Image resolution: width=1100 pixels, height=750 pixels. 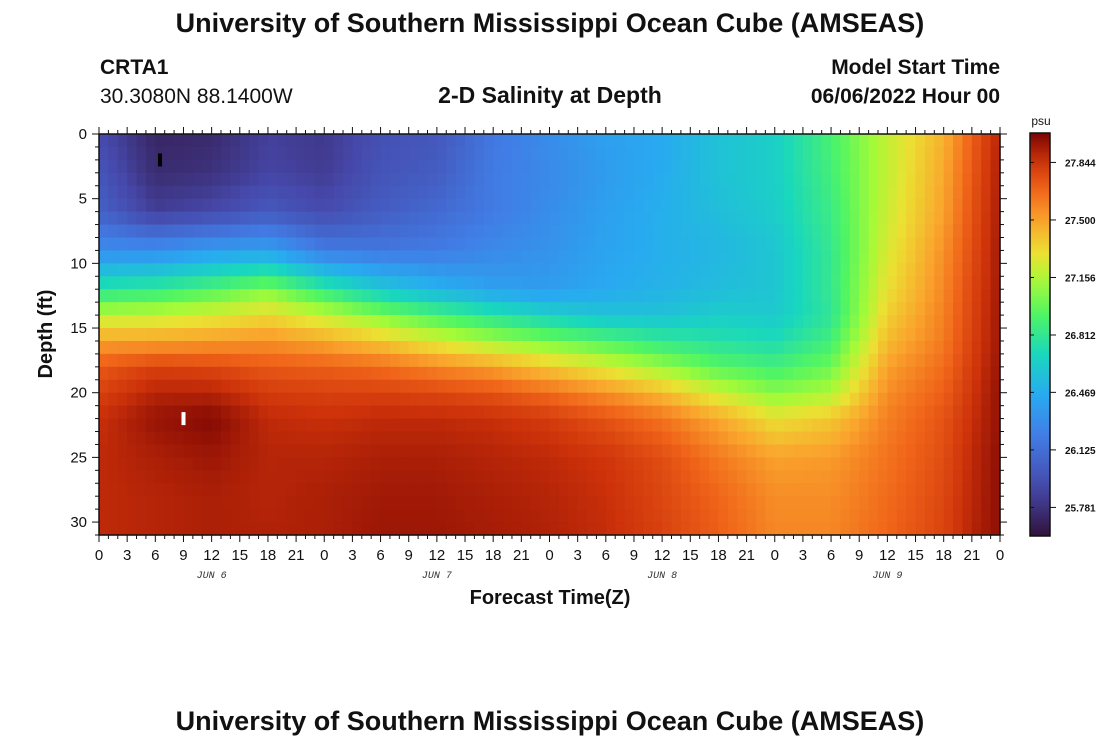 I want to click on x-tick-label: 12, so click(x=887, y=555).